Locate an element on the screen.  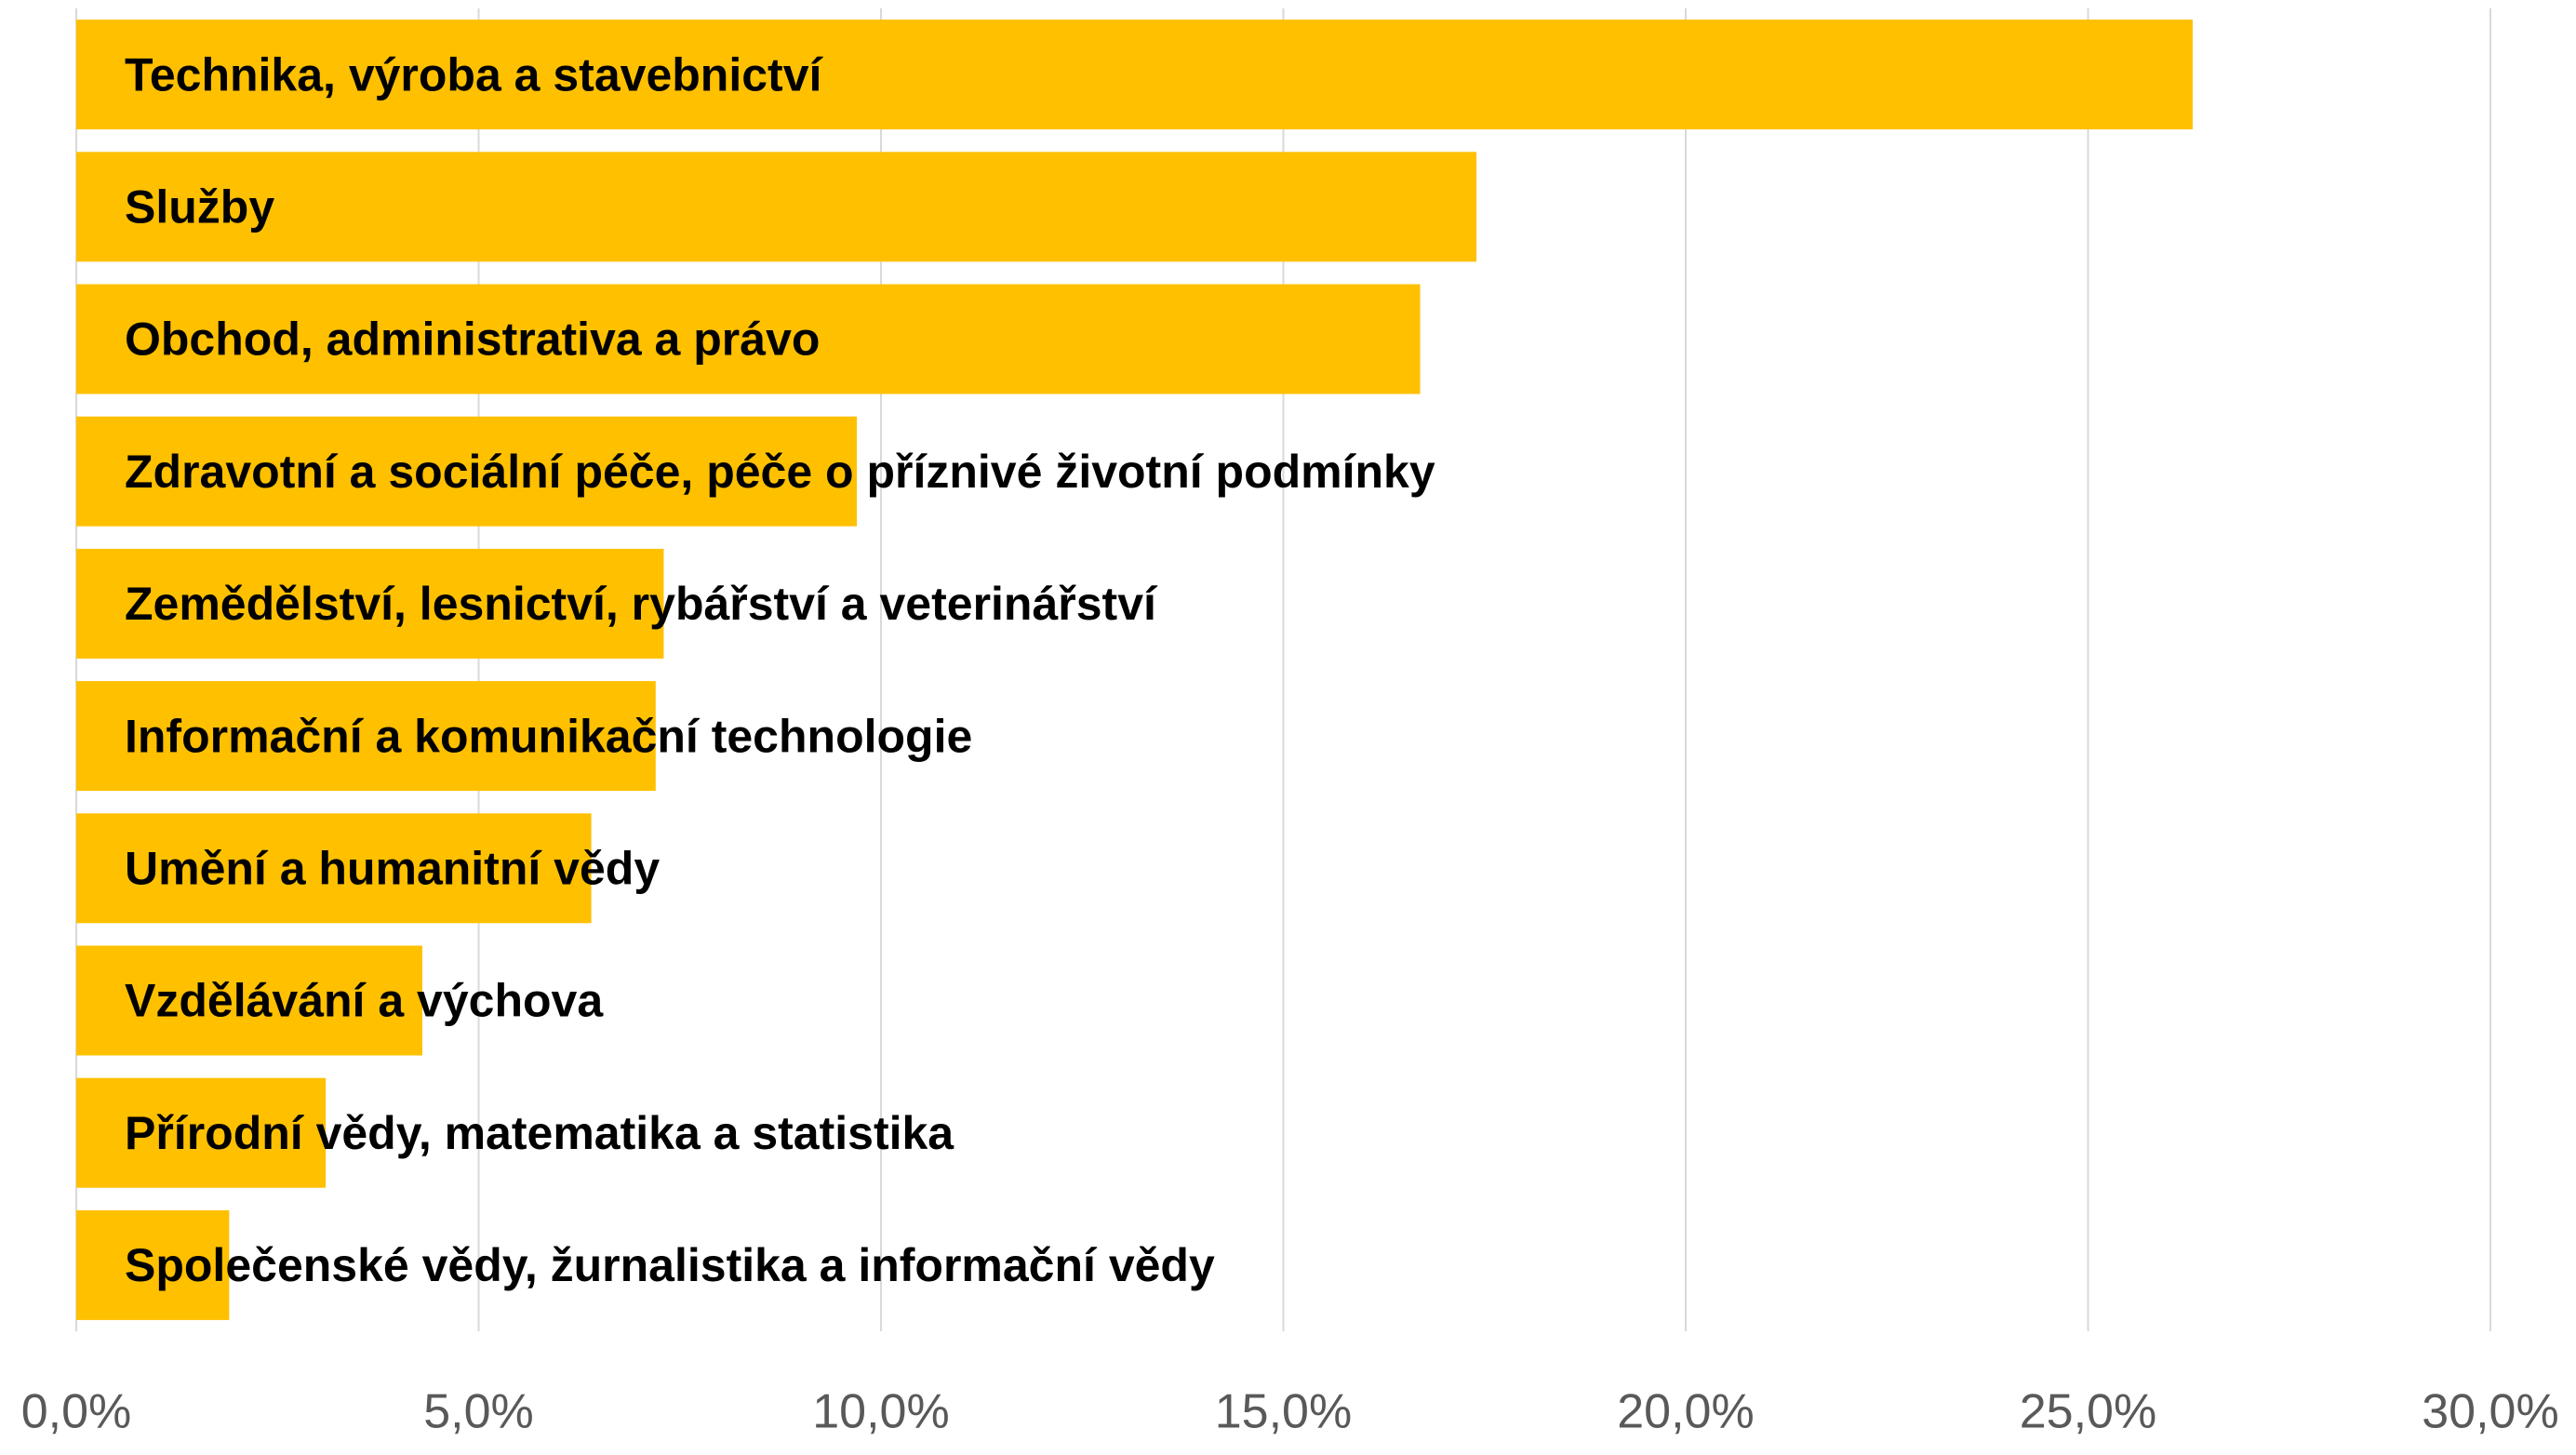
x-tick-label: 25,0% is located at coordinates (2088, 1412).